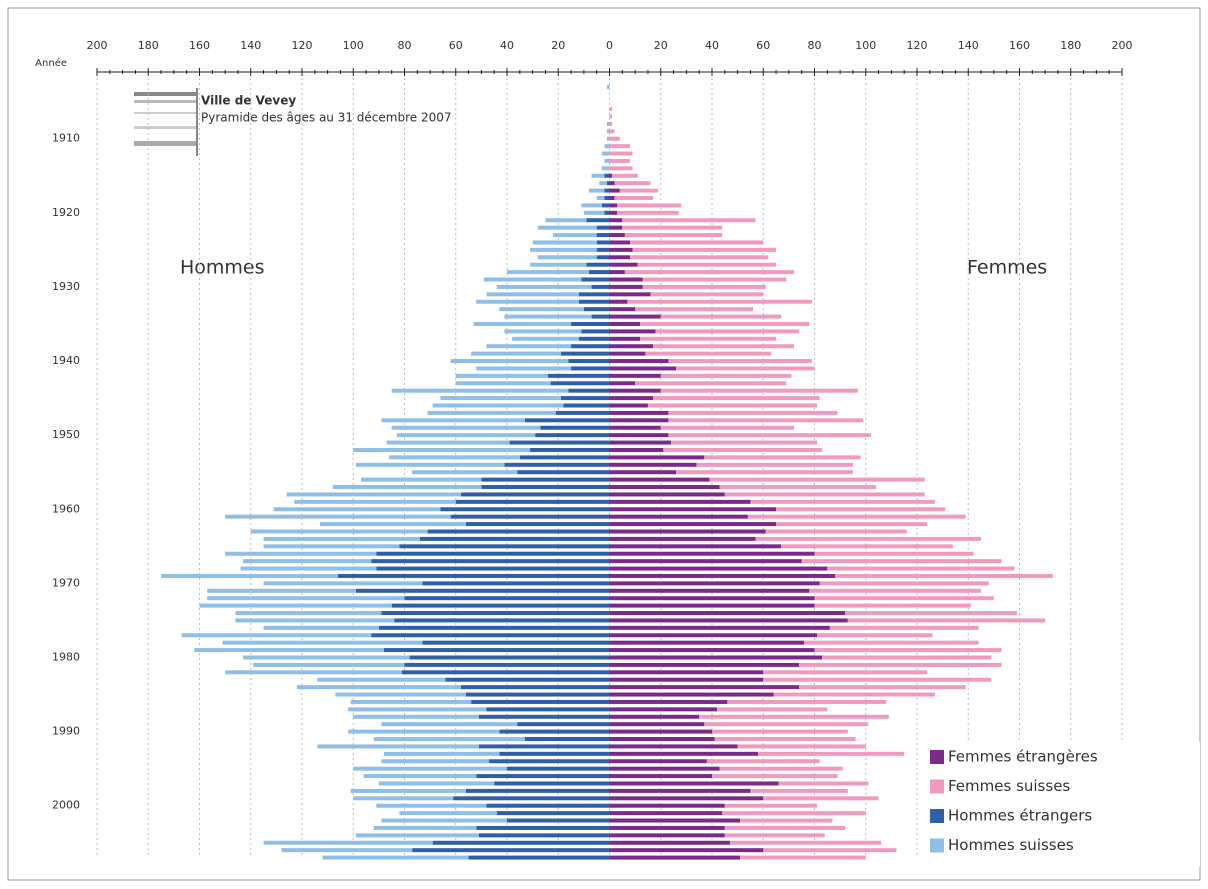 This screenshot has height=889, width=1208. Describe the element at coordinates (815, 45) in the screenshot. I see `x-tick-label: 80` at that location.